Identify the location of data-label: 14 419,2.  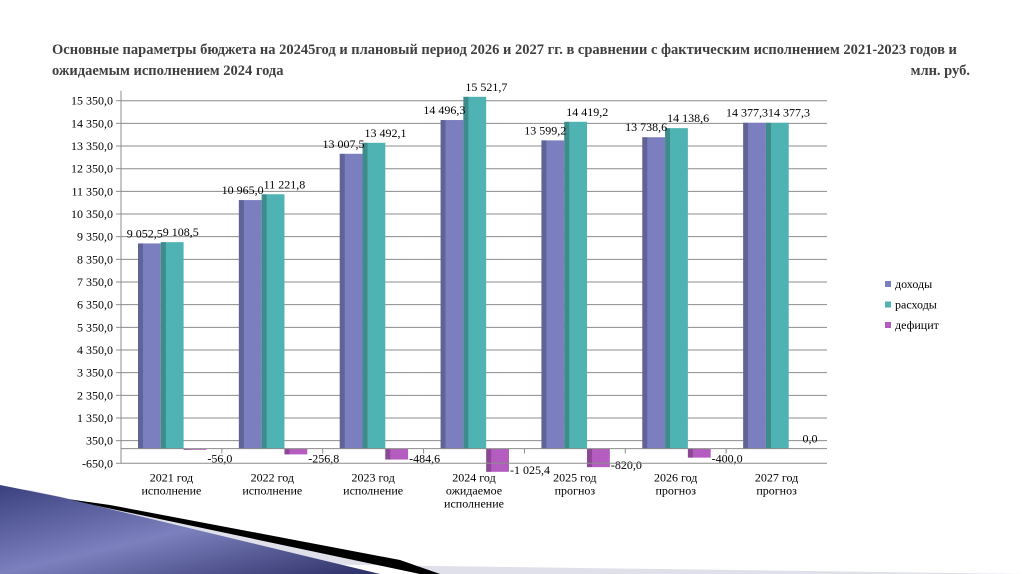
(587, 112).